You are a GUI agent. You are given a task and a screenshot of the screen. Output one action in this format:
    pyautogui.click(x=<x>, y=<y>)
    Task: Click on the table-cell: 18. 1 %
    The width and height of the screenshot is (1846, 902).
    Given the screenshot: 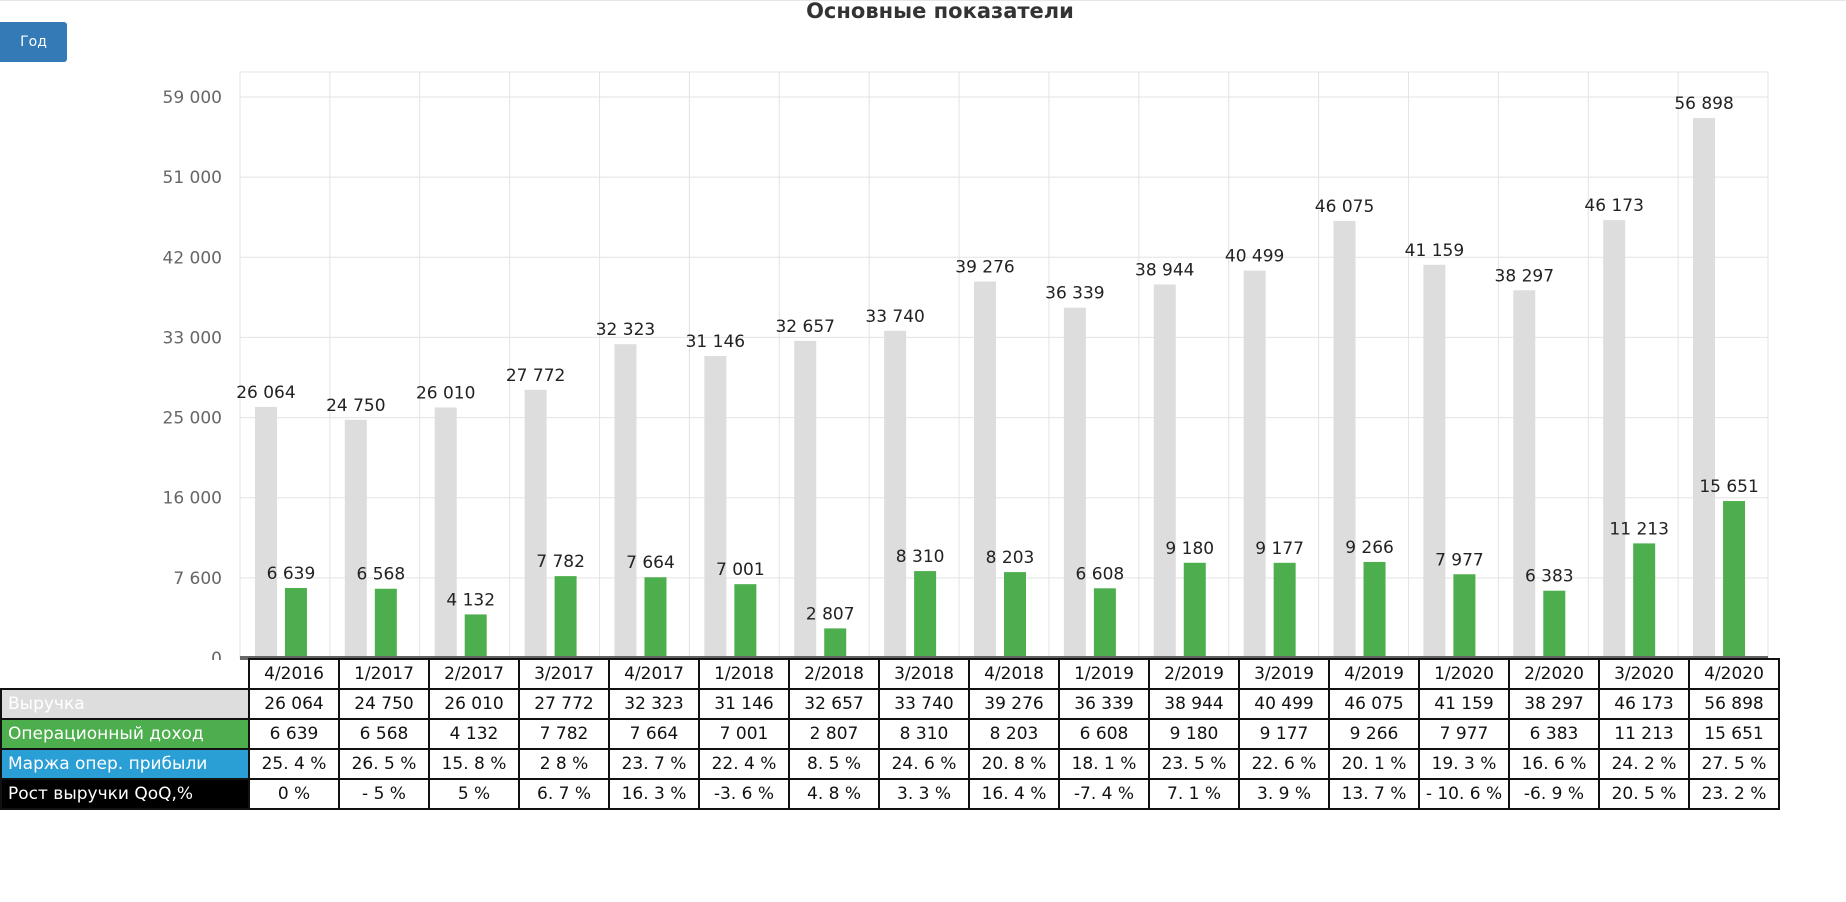 What is the action you would take?
    pyautogui.click(x=1104, y=764)
    